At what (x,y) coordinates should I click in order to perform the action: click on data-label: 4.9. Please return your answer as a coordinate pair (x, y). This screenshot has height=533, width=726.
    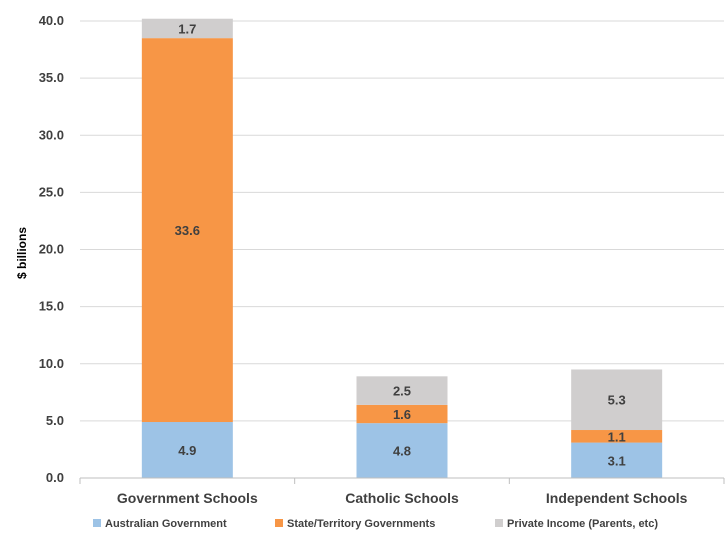
    Looking at the image, I should click on (187, 450).